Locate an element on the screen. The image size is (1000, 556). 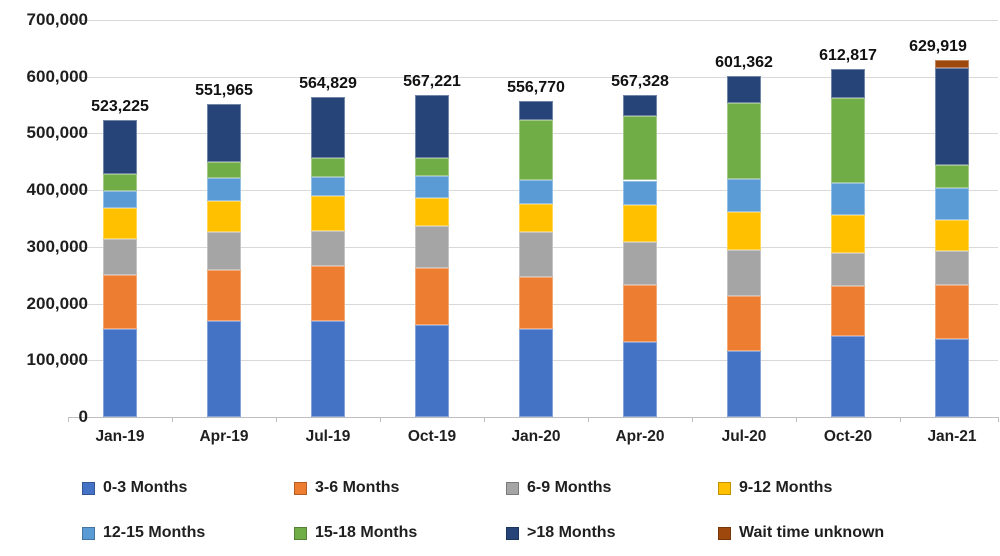
legend-item: >18 Months is located at coordinates (561, 532).